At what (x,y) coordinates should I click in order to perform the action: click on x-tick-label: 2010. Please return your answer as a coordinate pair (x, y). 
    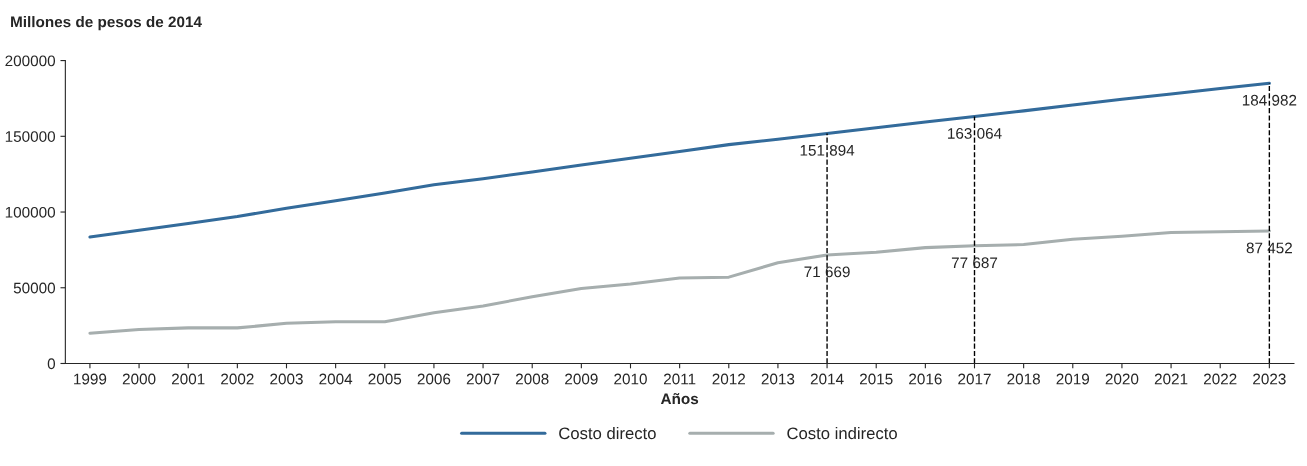
    Looking at the image, I should click on (630, 379).